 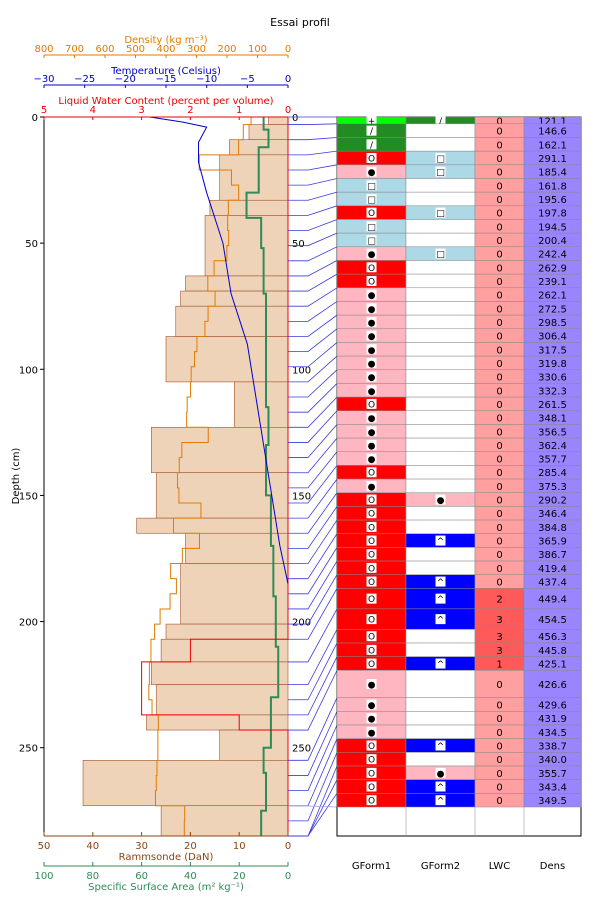 I want to click on density-value: 431.9, so click(x=552, y=719).